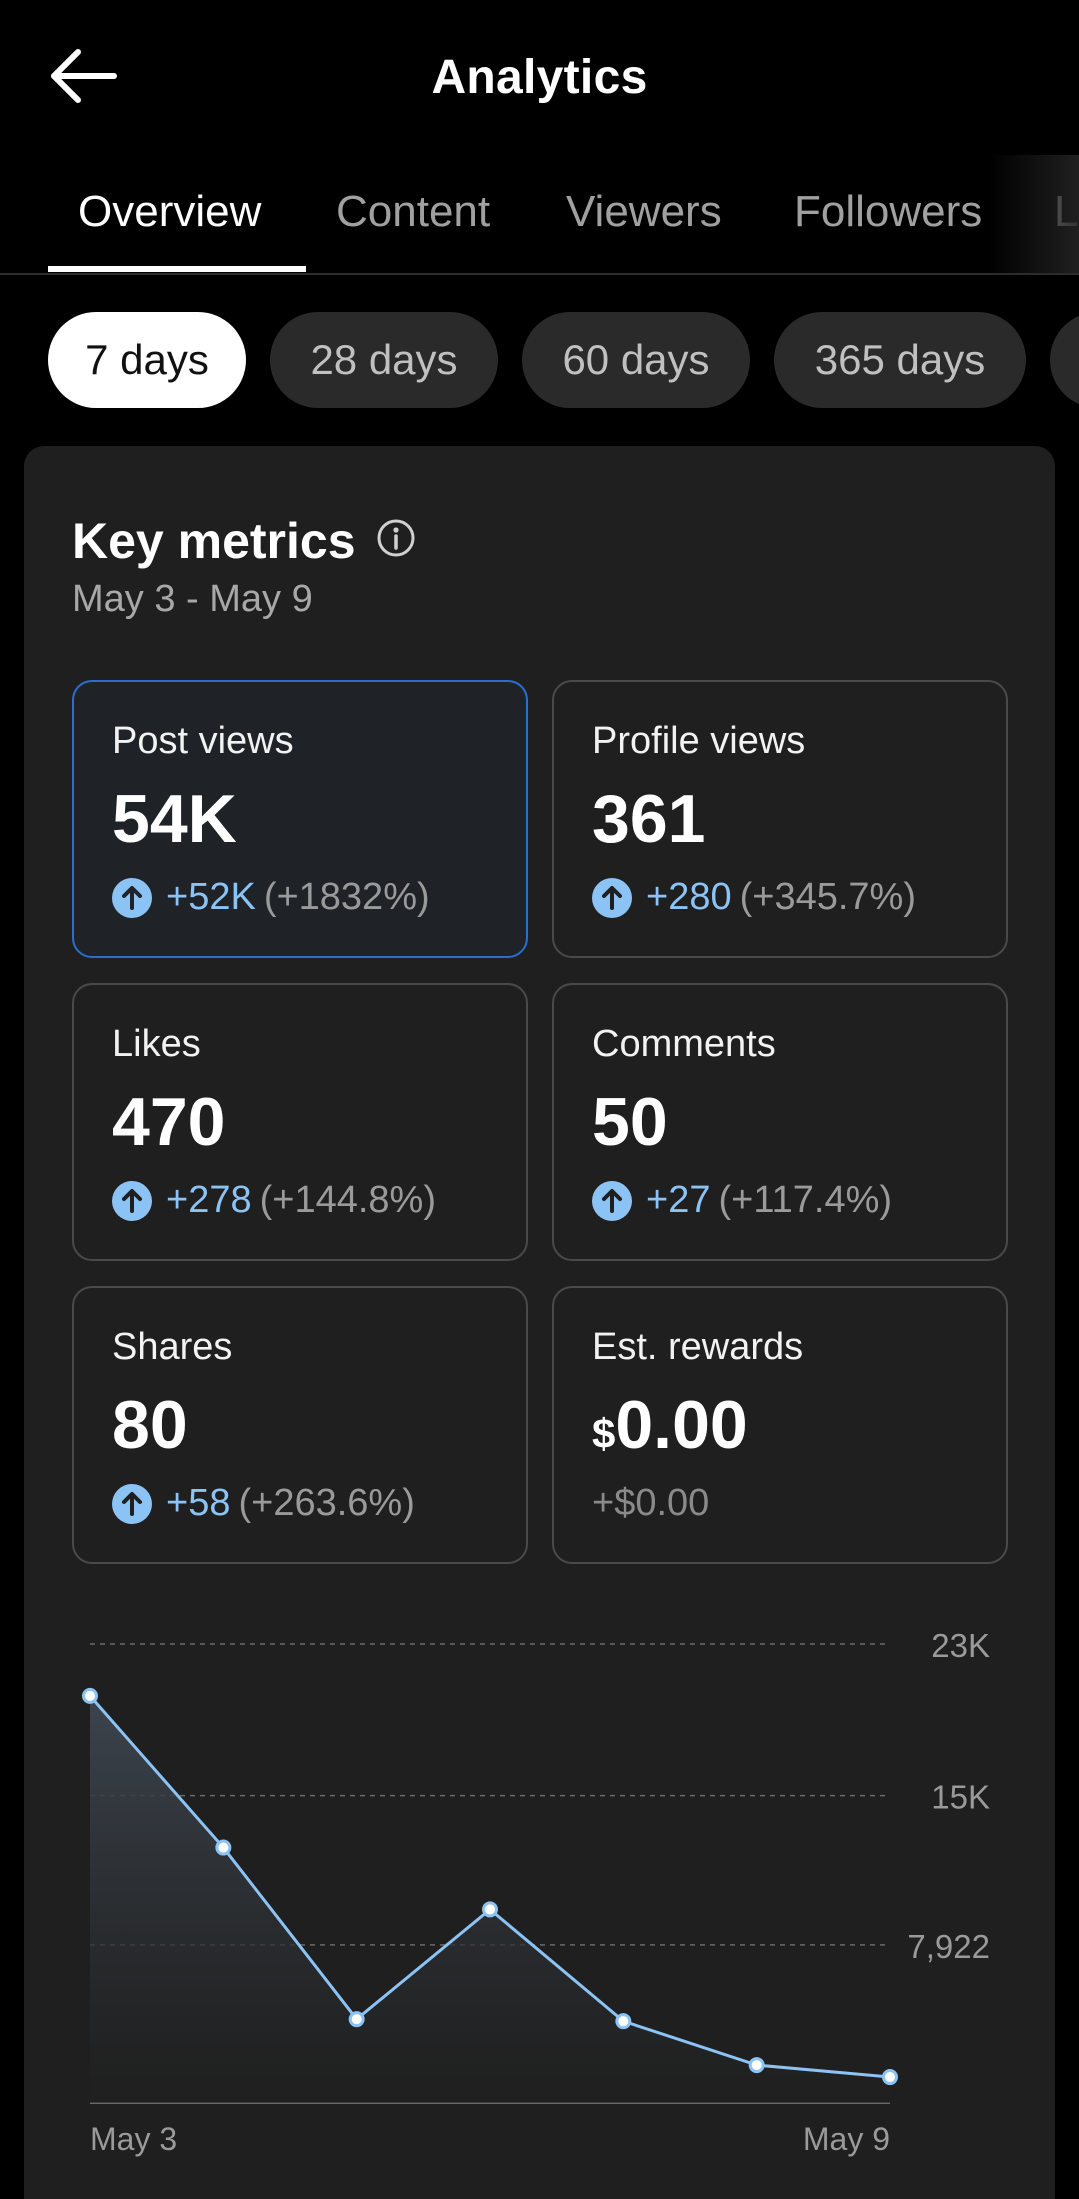  What do you see at coordinates (780, 1425) in the screenshot?
I see `metric-est-rewards: Est. rewards $0.00 +$0.00` at bounding box center [780, 1425].